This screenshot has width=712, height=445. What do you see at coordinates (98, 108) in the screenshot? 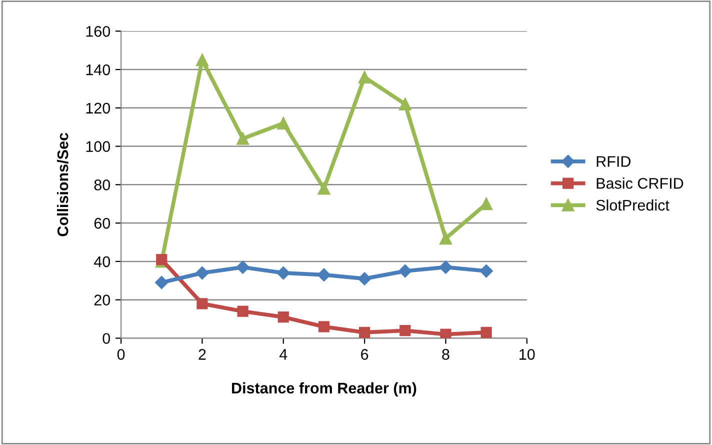
I see `y-tick-label: 120` at bounding box center [98, 108].